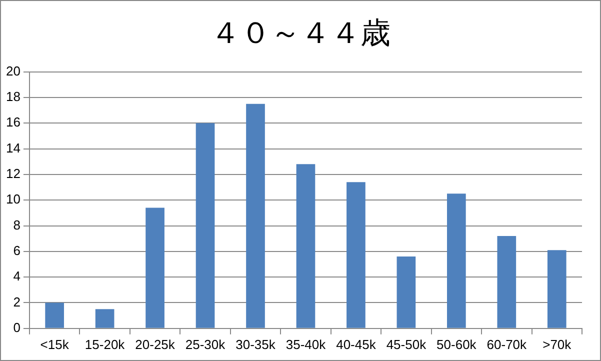 The height and width of the screenshot is (361, 601). I want to click on y-tick-label: 4, so click(16, 276).